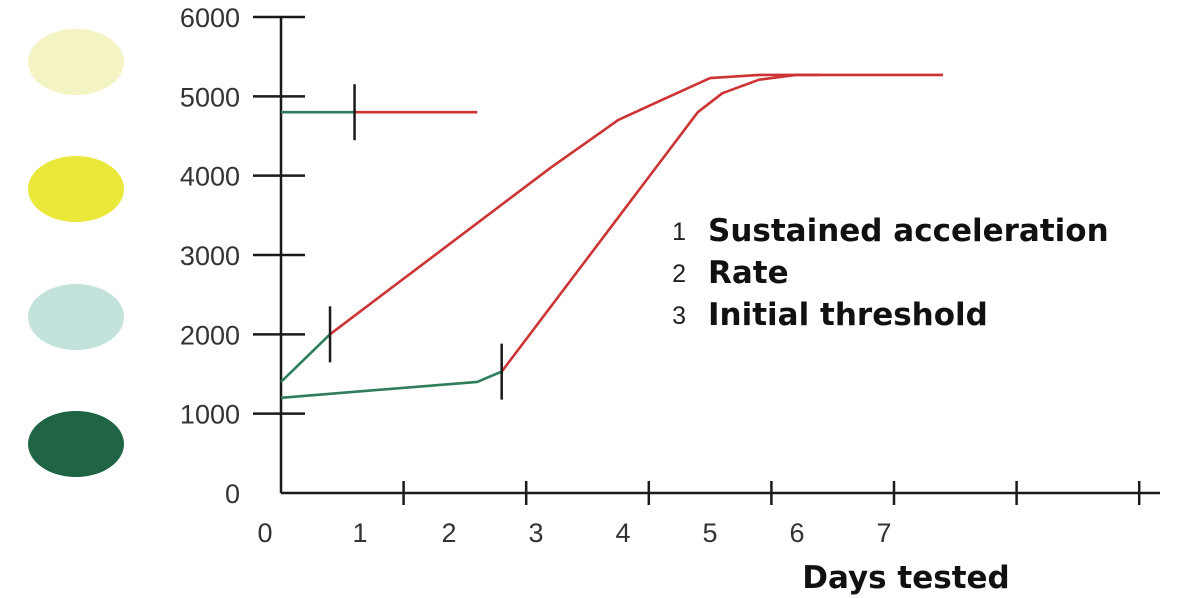 The width and height of the screenshot is (1188, 598). Describe the element at coordinates (699, 514) in the screenshot. I see `x-ticks: 0 1 2 3 4 5 6 7` at that location.